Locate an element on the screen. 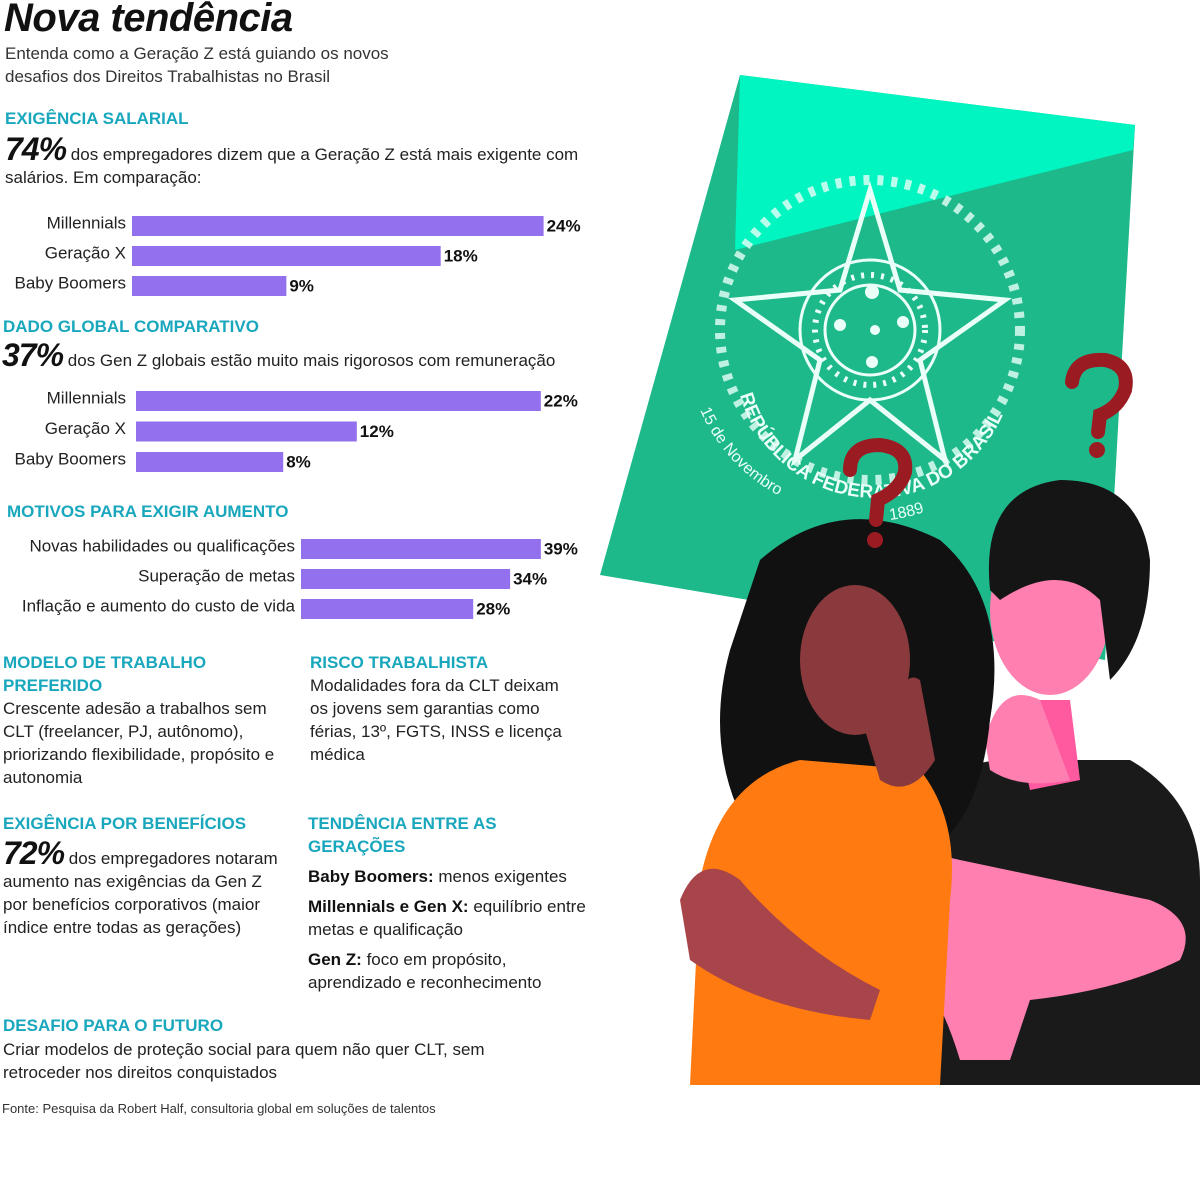 The height and width of the screenshot is (1196, 1200). value-label: 12% is located at coordinates (377, 431).